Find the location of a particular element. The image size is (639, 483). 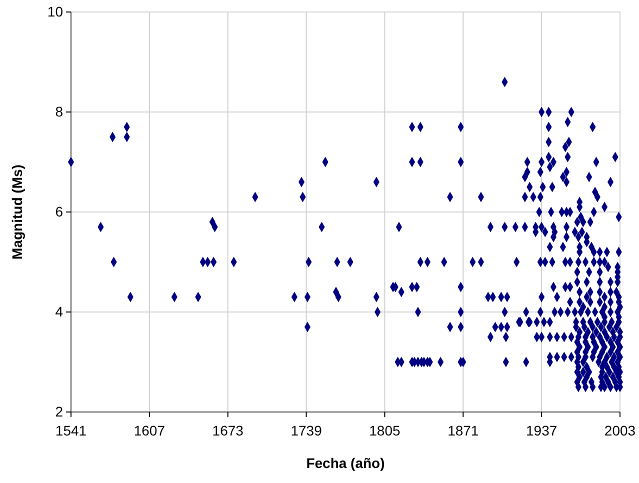

x-tick-label: 1739 is located at coordinates (306, 430).